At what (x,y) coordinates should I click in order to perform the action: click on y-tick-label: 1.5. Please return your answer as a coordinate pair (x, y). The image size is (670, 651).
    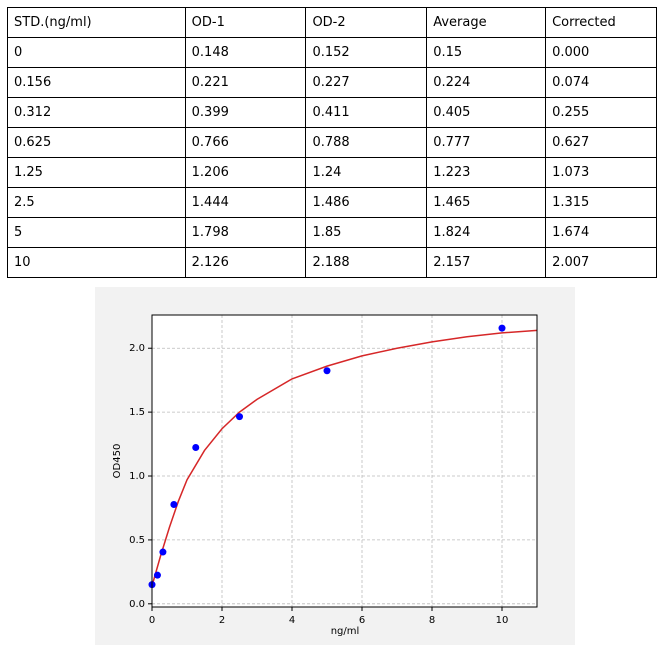
    Looking at the image, I should click on (137, 412).